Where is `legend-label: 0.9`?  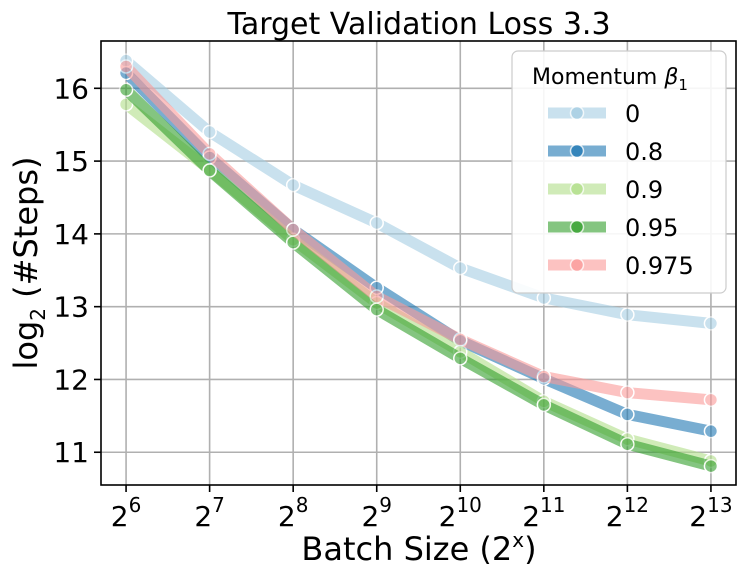
legend-label: 0.9 is located at coordinates (644, 190).